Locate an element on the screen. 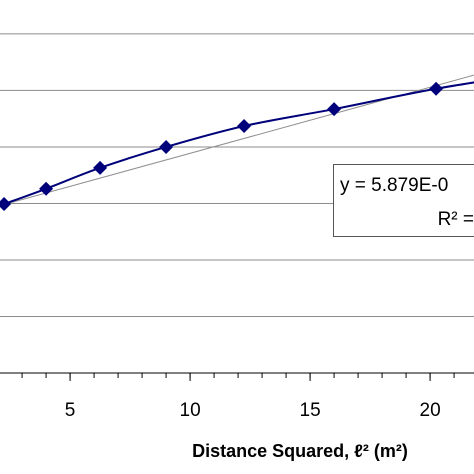 The width and height of the screenshot is (474, 474). x-tick-label: 15 is located at coordinates (310, 410).